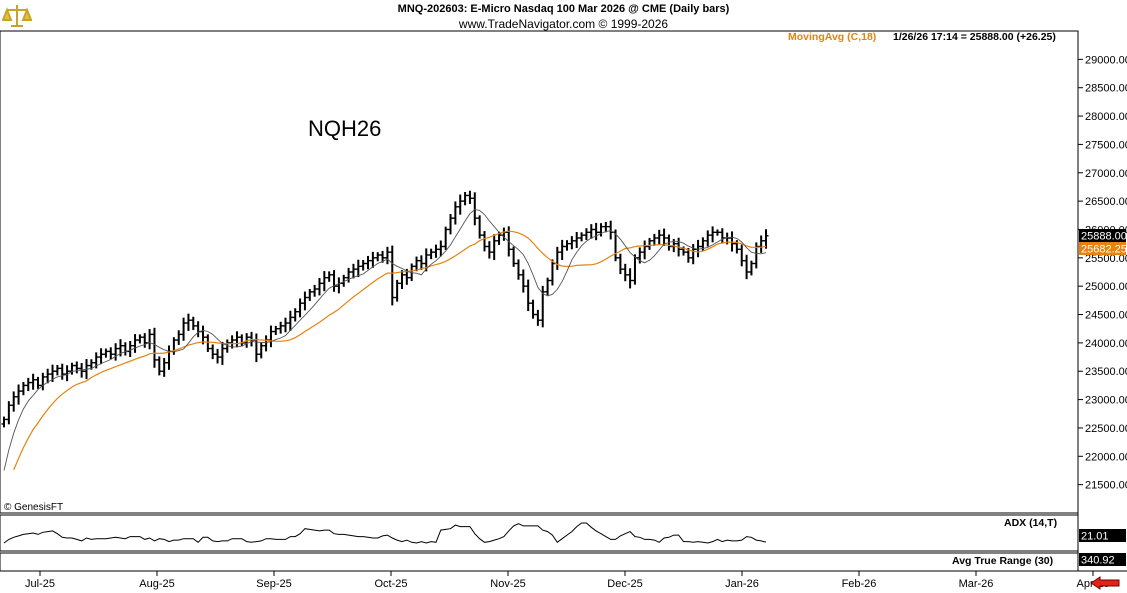 The height and width of the screenshot is (593, 1127). Describe the element at coordinates (17, 16) in the screenshot. I see `trade-navigator-logo-icon` at that location.